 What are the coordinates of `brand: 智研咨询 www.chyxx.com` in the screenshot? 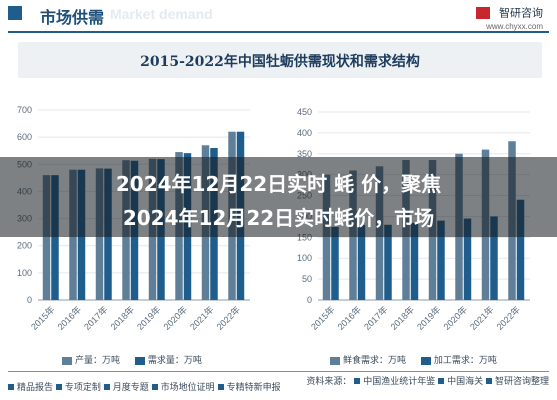 It's located at (509, 16).